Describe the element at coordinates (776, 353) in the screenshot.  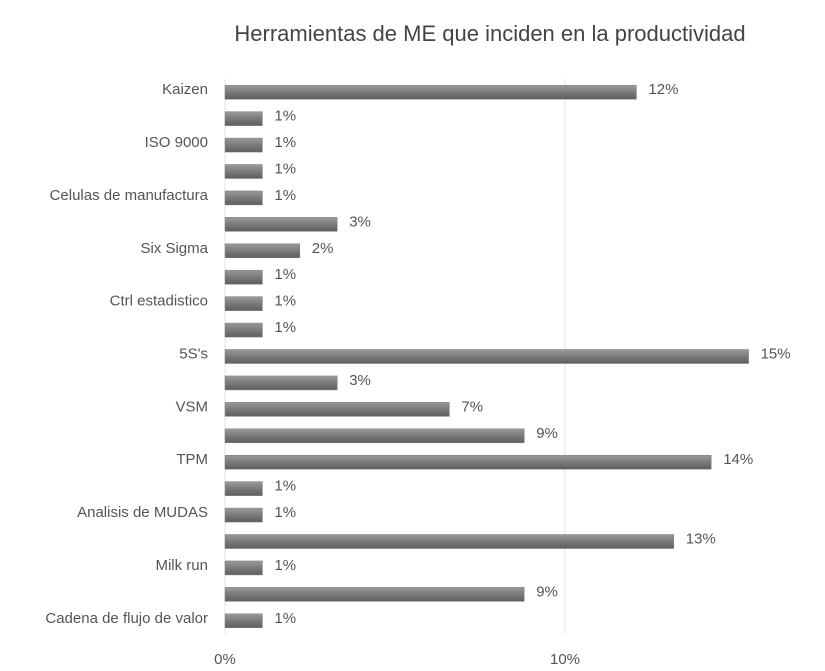
I see `data-label: 15%` at that location.